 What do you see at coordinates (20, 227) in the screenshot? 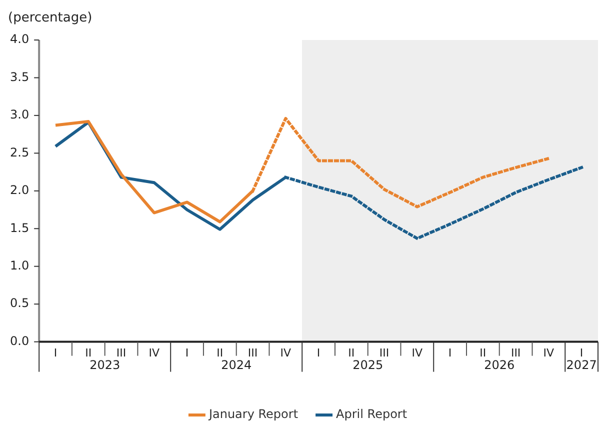
I see `y-tick-label: 1.5` at bounding box center [20, 227].